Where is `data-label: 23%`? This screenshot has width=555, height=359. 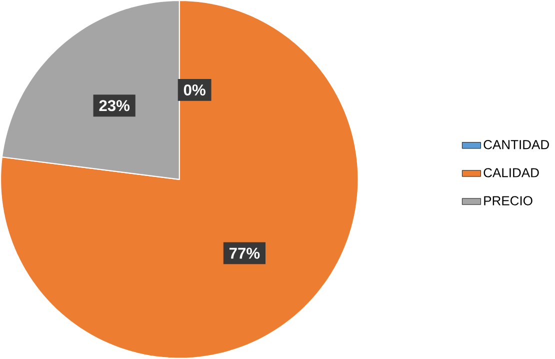
data-label: 23% is located at coordinates (114, 106).